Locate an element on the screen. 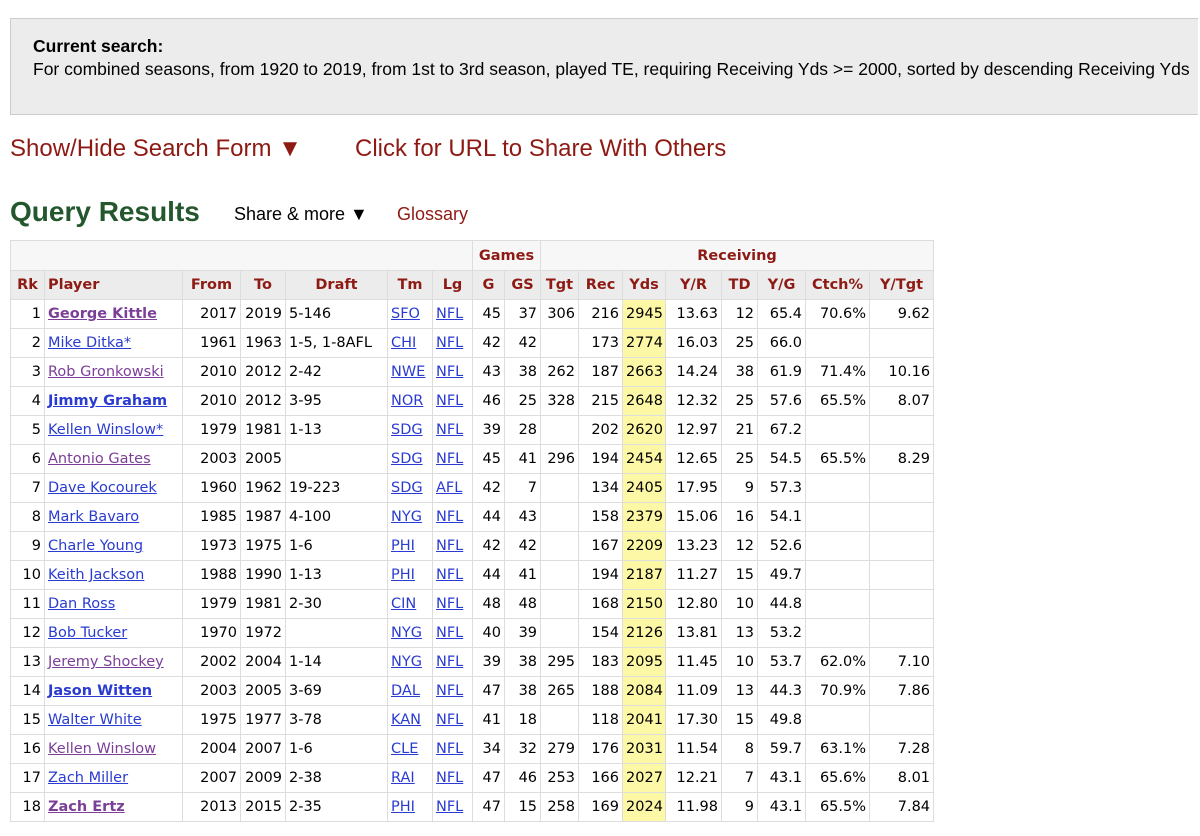 The image size is (1200, 836). column-header: From is located at coordinates (211, 285).